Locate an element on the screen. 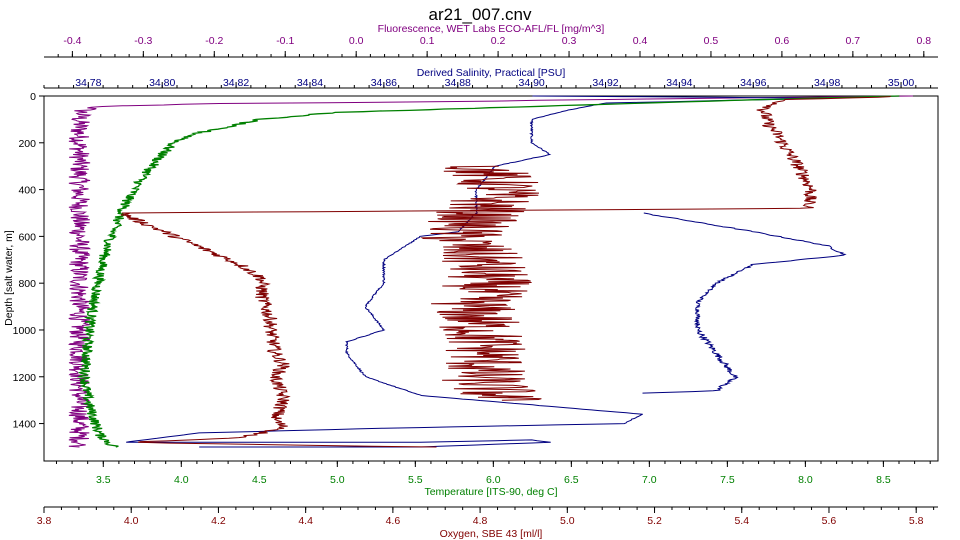  y-tick-label: 400 is located at coordinates (27, 191).